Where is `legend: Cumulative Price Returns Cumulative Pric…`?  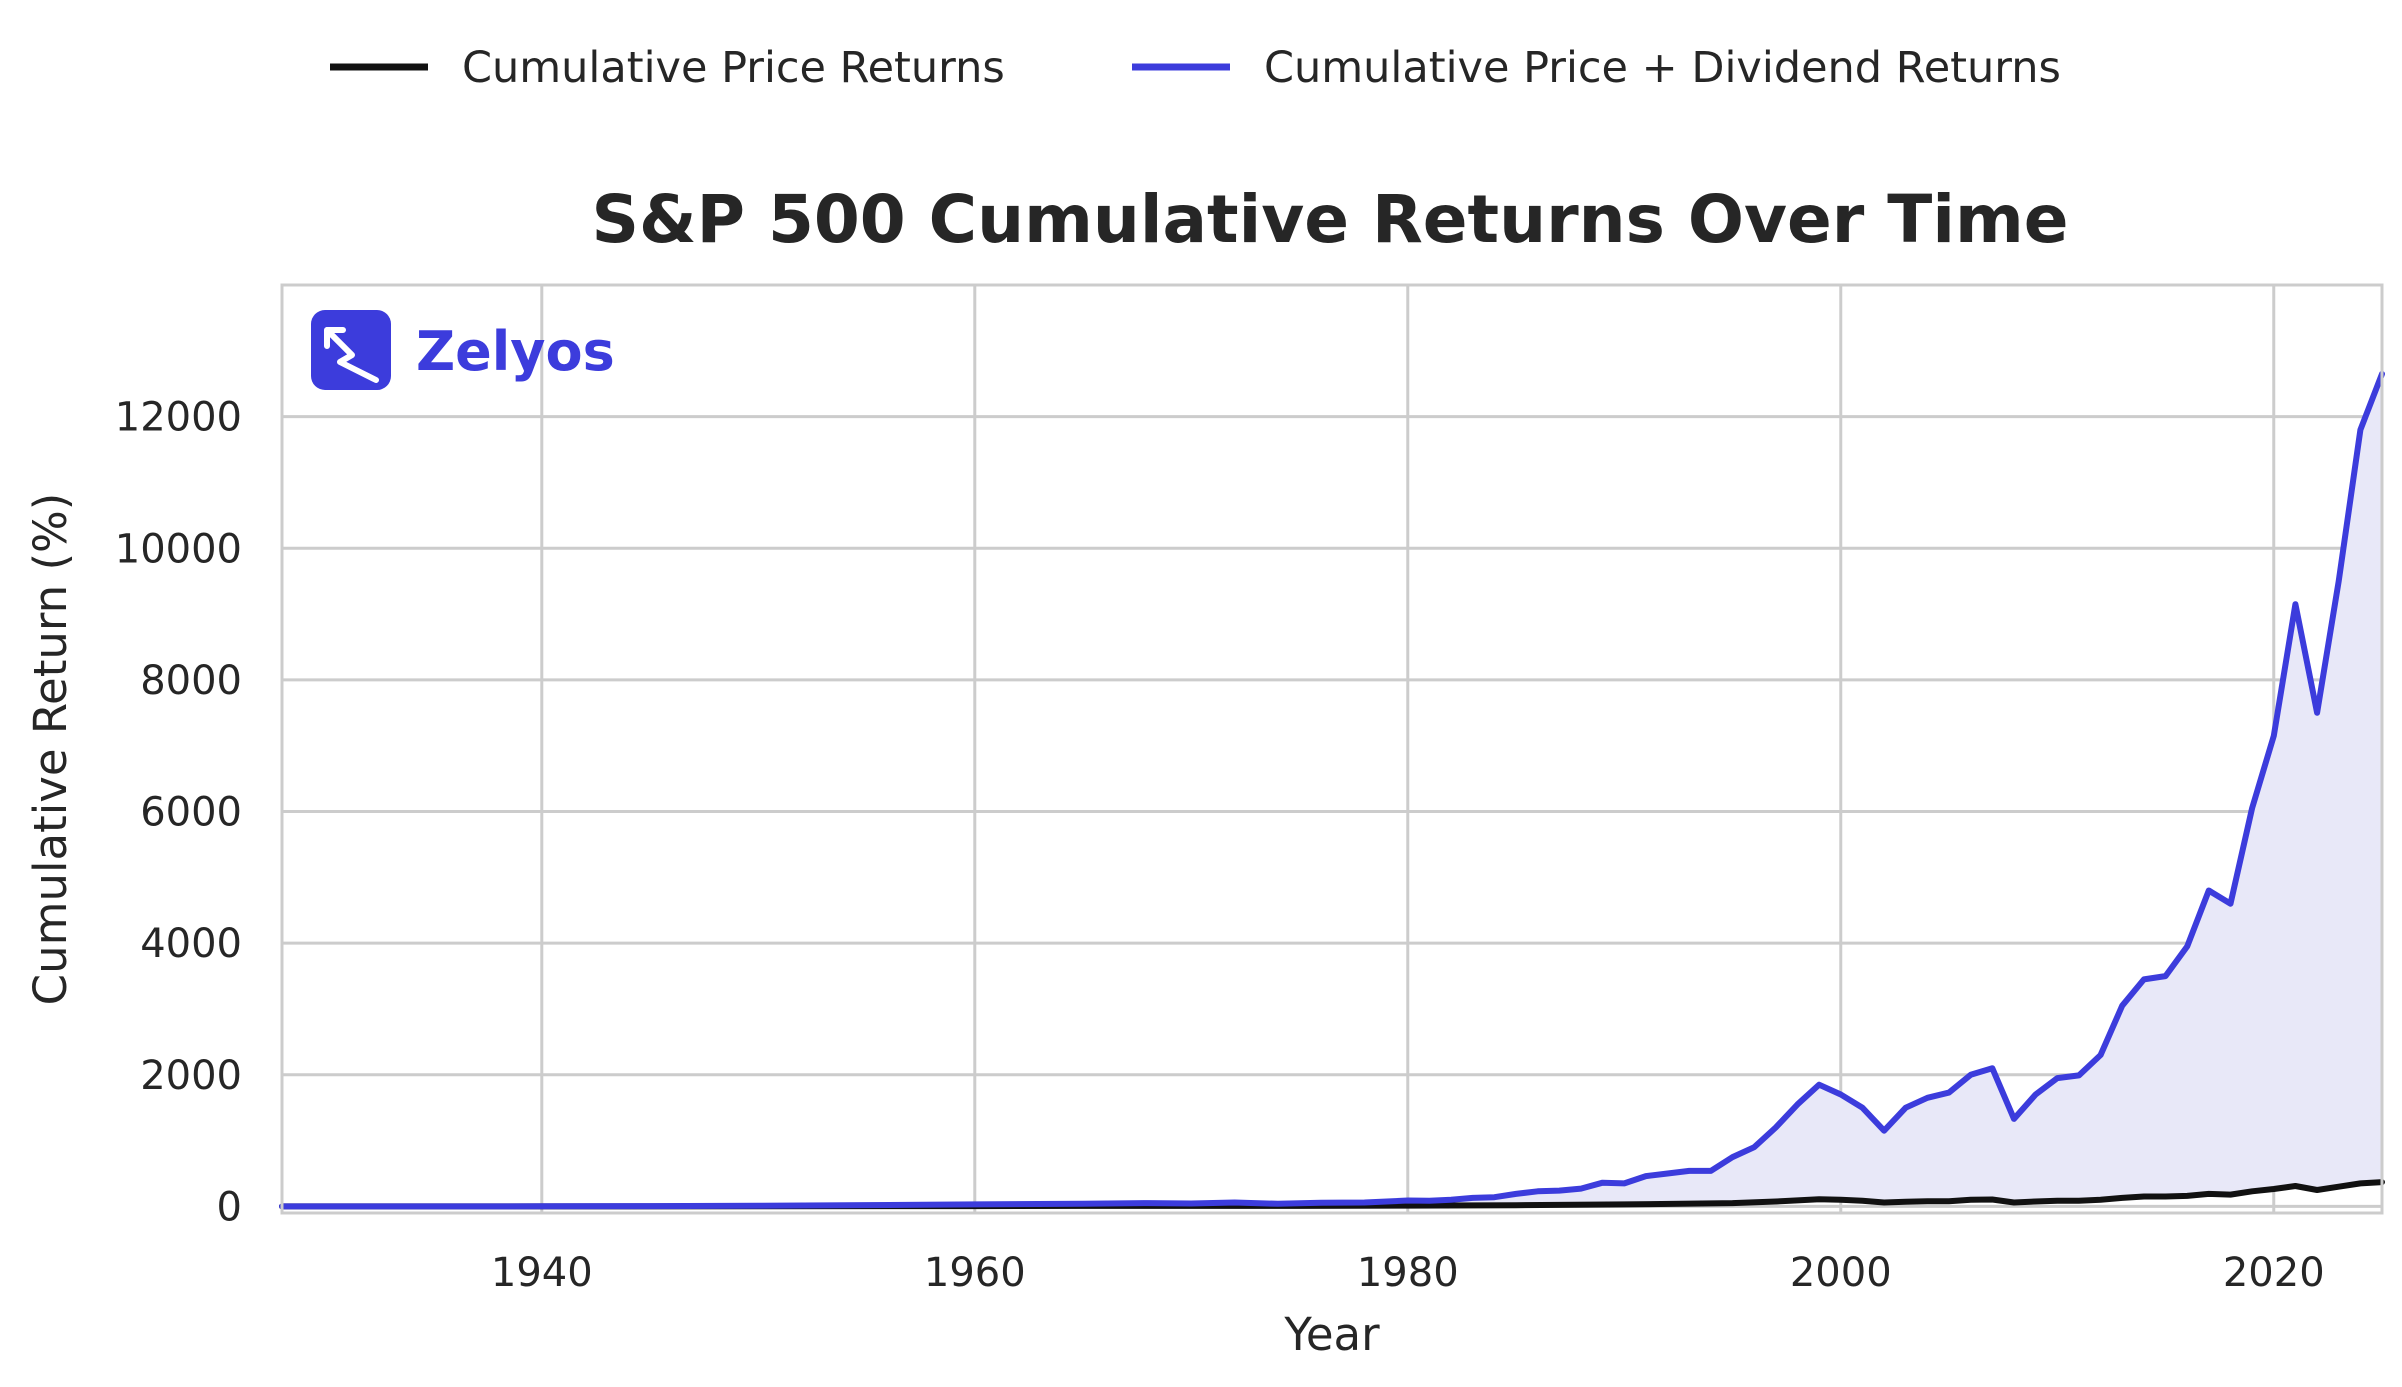
legend: Cumulative Price Returns Cumulative Pric… is located at coordinates (1195, 68).